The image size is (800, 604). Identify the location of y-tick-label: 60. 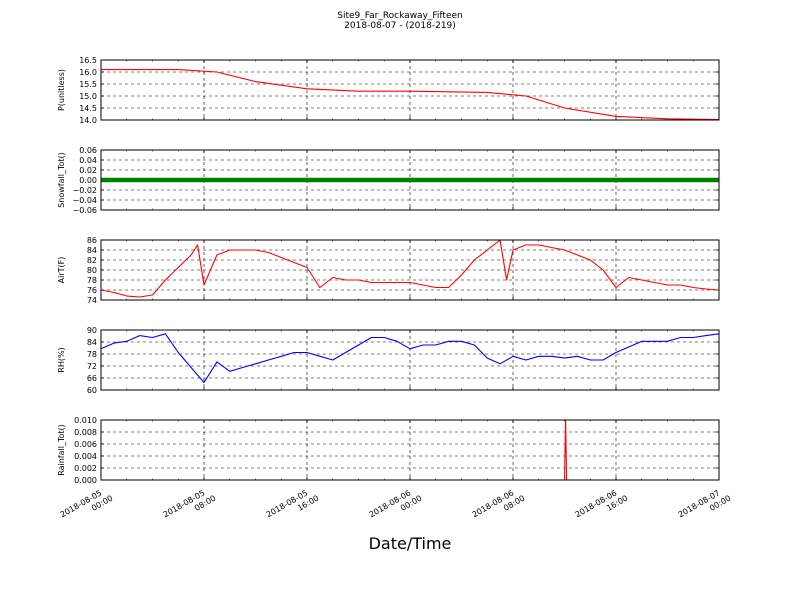
(92, 390).